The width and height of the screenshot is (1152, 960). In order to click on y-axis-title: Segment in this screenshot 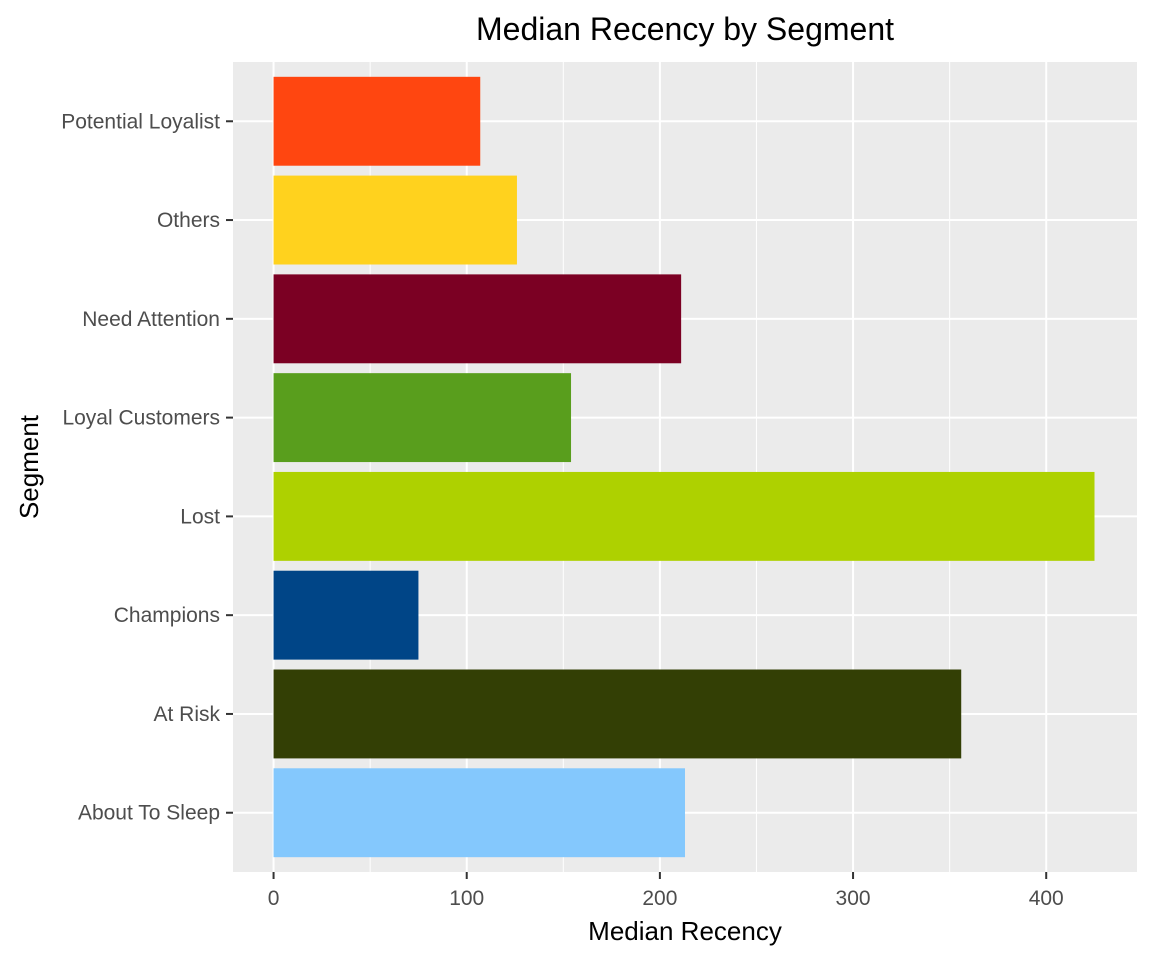, I will do `click(29, 466)`.